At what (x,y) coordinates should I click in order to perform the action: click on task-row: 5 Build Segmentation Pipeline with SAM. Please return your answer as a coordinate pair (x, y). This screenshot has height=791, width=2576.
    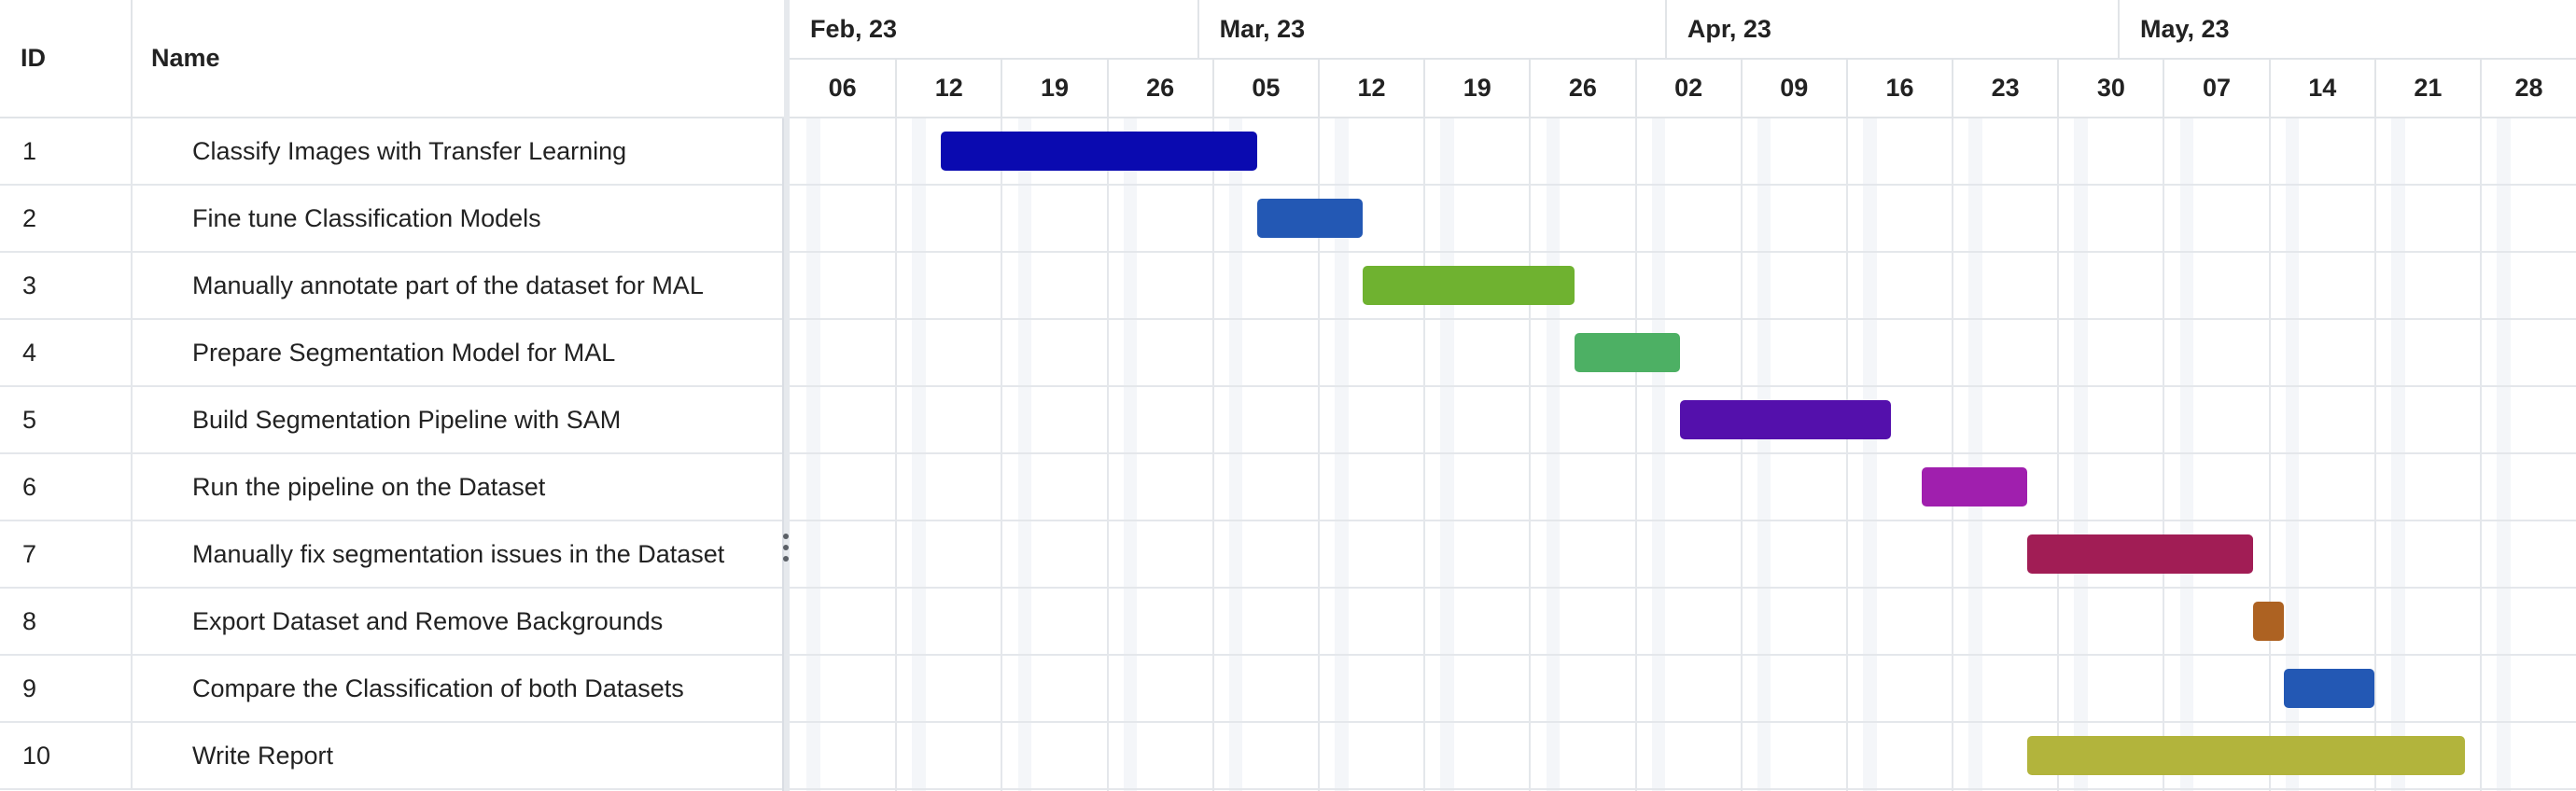
    Looking at the image, I should click on (391, 420).